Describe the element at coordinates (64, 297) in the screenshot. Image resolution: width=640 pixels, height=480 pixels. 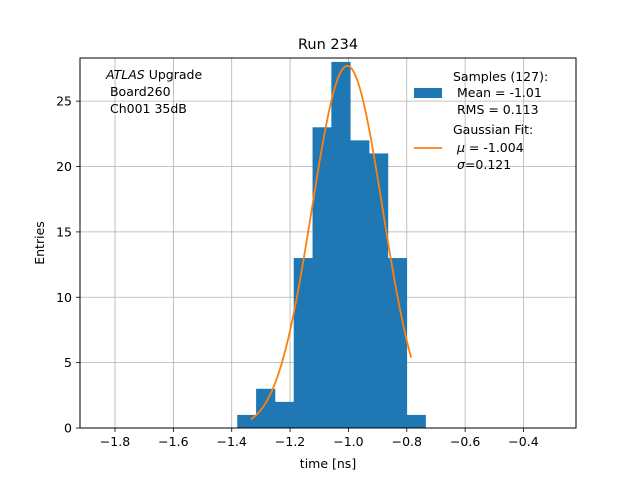
I see `y-tick-label: 10` at that location.